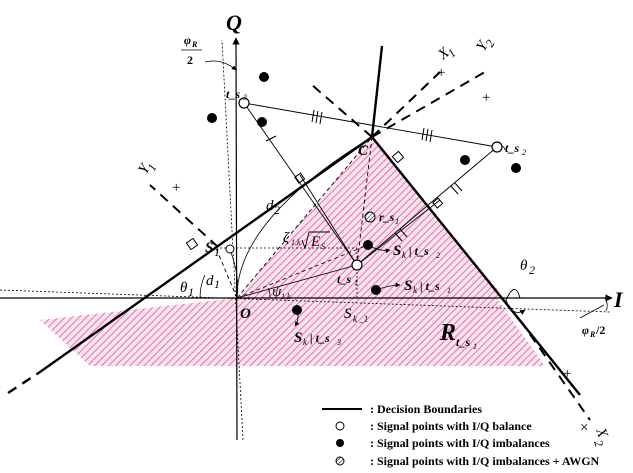 This screenshot has width=633, height=473. I want to click on sk-ts1-rest: | t_s, so click(430, 286).